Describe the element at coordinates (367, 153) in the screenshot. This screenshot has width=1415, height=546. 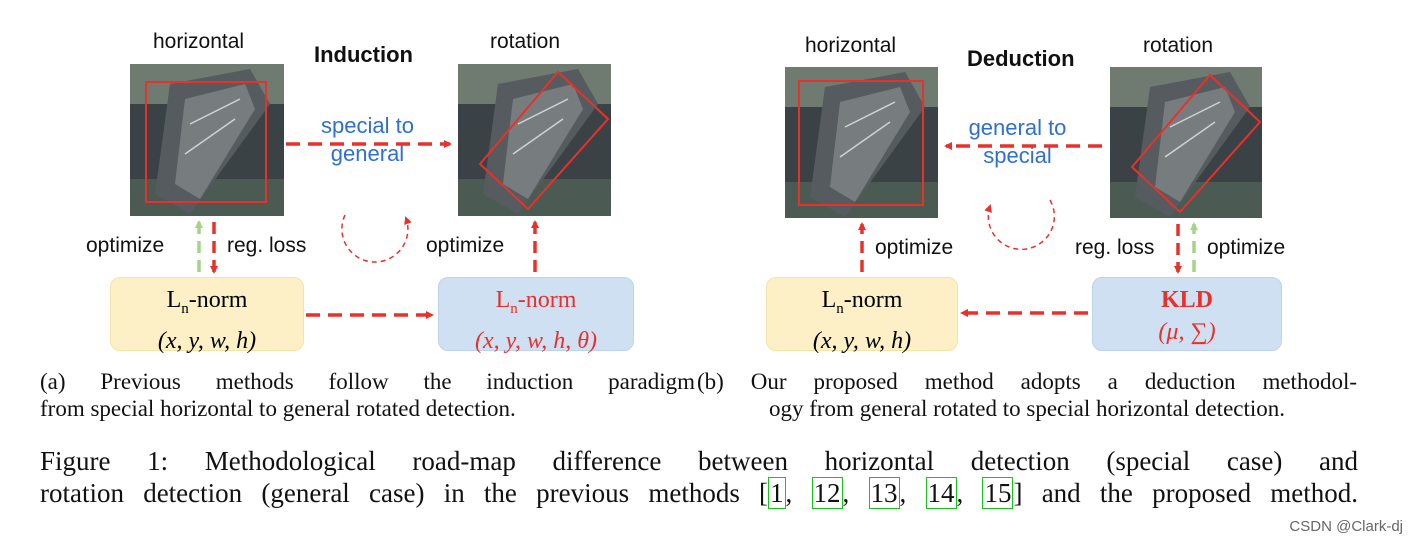
I see `label-a-arrow-line2: general` at that location.